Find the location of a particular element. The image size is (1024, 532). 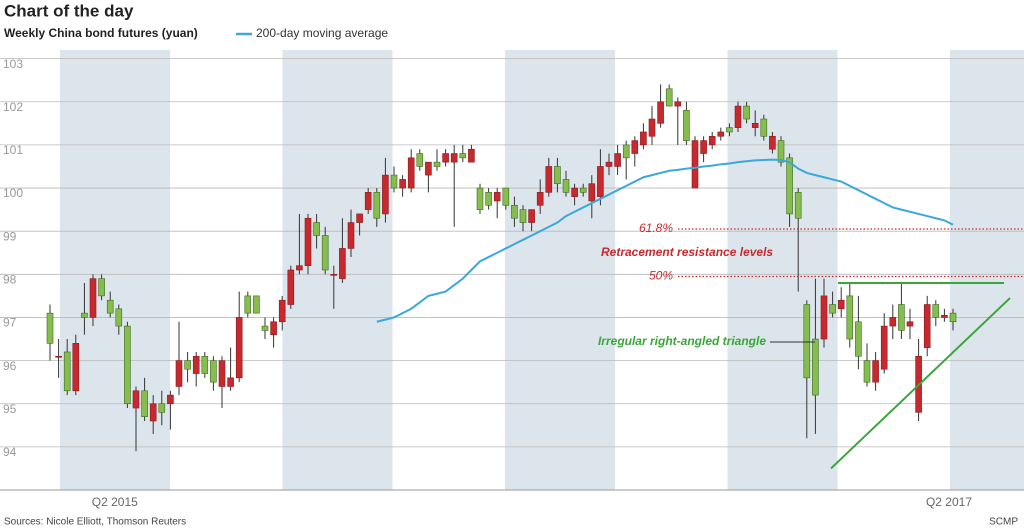

y-tick-label: 94 is located at coordinates (10, 452).